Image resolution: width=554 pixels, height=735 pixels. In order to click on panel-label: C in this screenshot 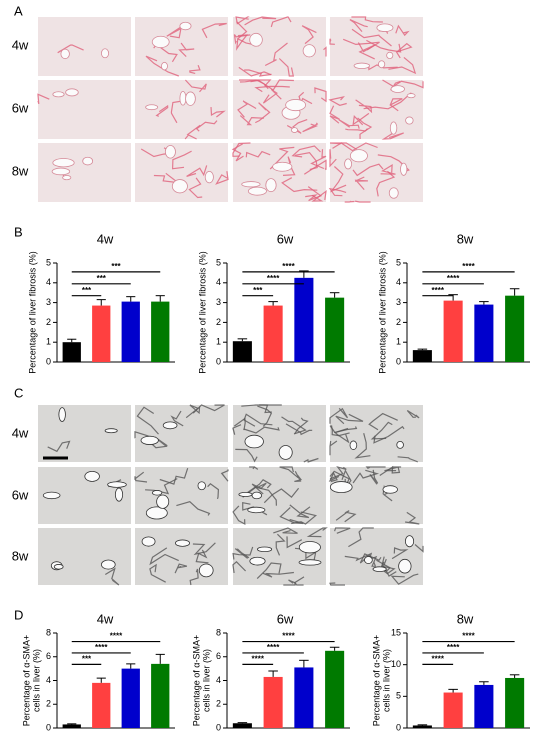, I will do `click(18, 392)`.